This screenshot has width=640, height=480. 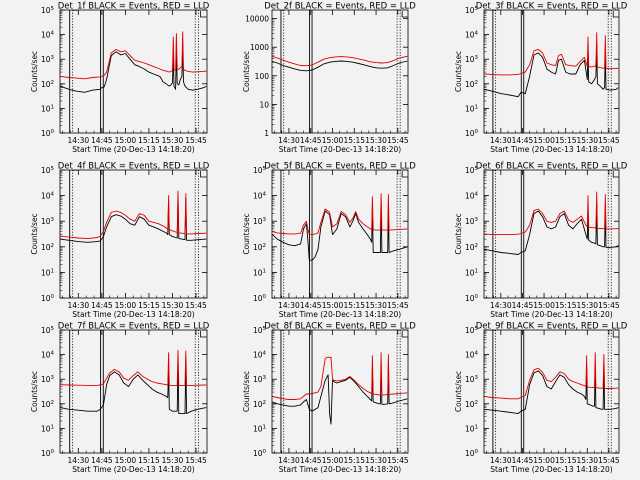 What do you see at coordinates (552, 167) in the screenshot?
I see `panel-title: Det_6f BLACK = Events, RED = LLD` at bounding box center [552, 167].